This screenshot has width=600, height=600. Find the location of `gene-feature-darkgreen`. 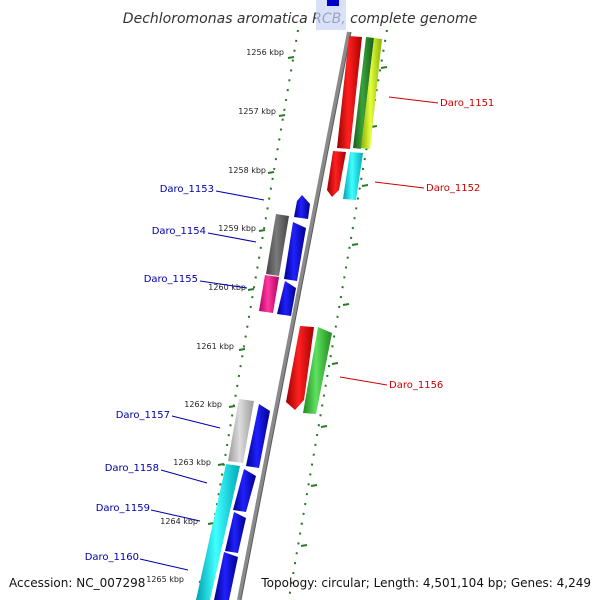

gene-feature-darkgreen is located at coordinates (363, 93).